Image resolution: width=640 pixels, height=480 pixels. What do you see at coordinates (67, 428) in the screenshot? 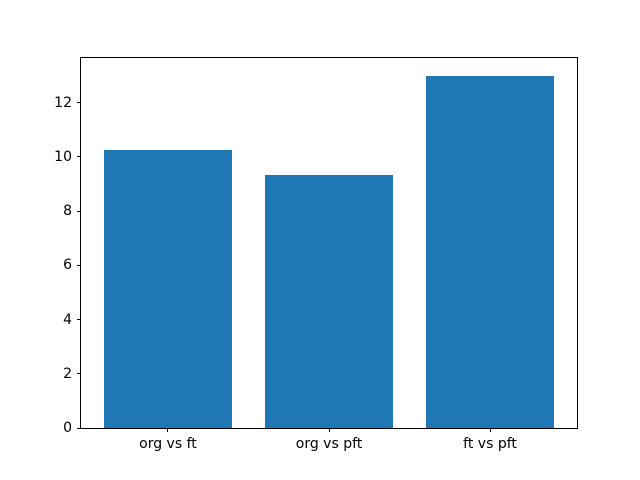
I see `y-tick-label: 0` at bounding box center [67, 428].